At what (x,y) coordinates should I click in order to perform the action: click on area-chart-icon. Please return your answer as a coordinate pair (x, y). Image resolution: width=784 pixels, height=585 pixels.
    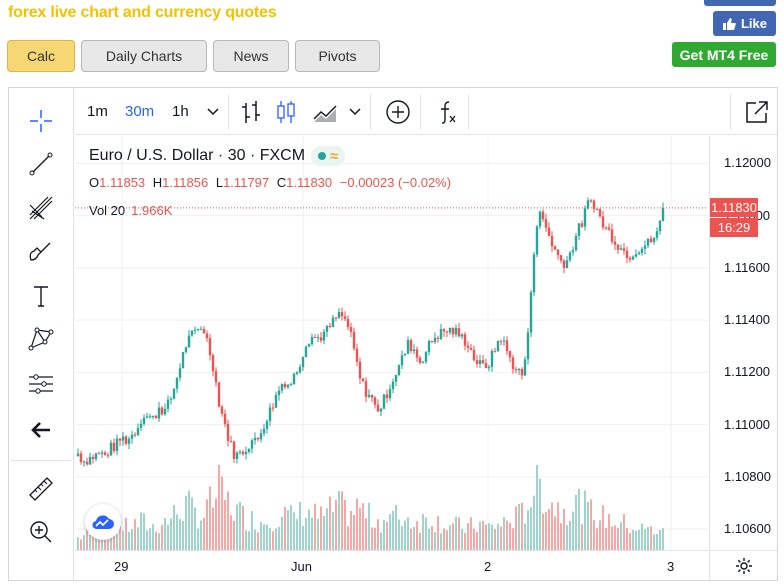
    Looking at the image, I should click on (326, 112).